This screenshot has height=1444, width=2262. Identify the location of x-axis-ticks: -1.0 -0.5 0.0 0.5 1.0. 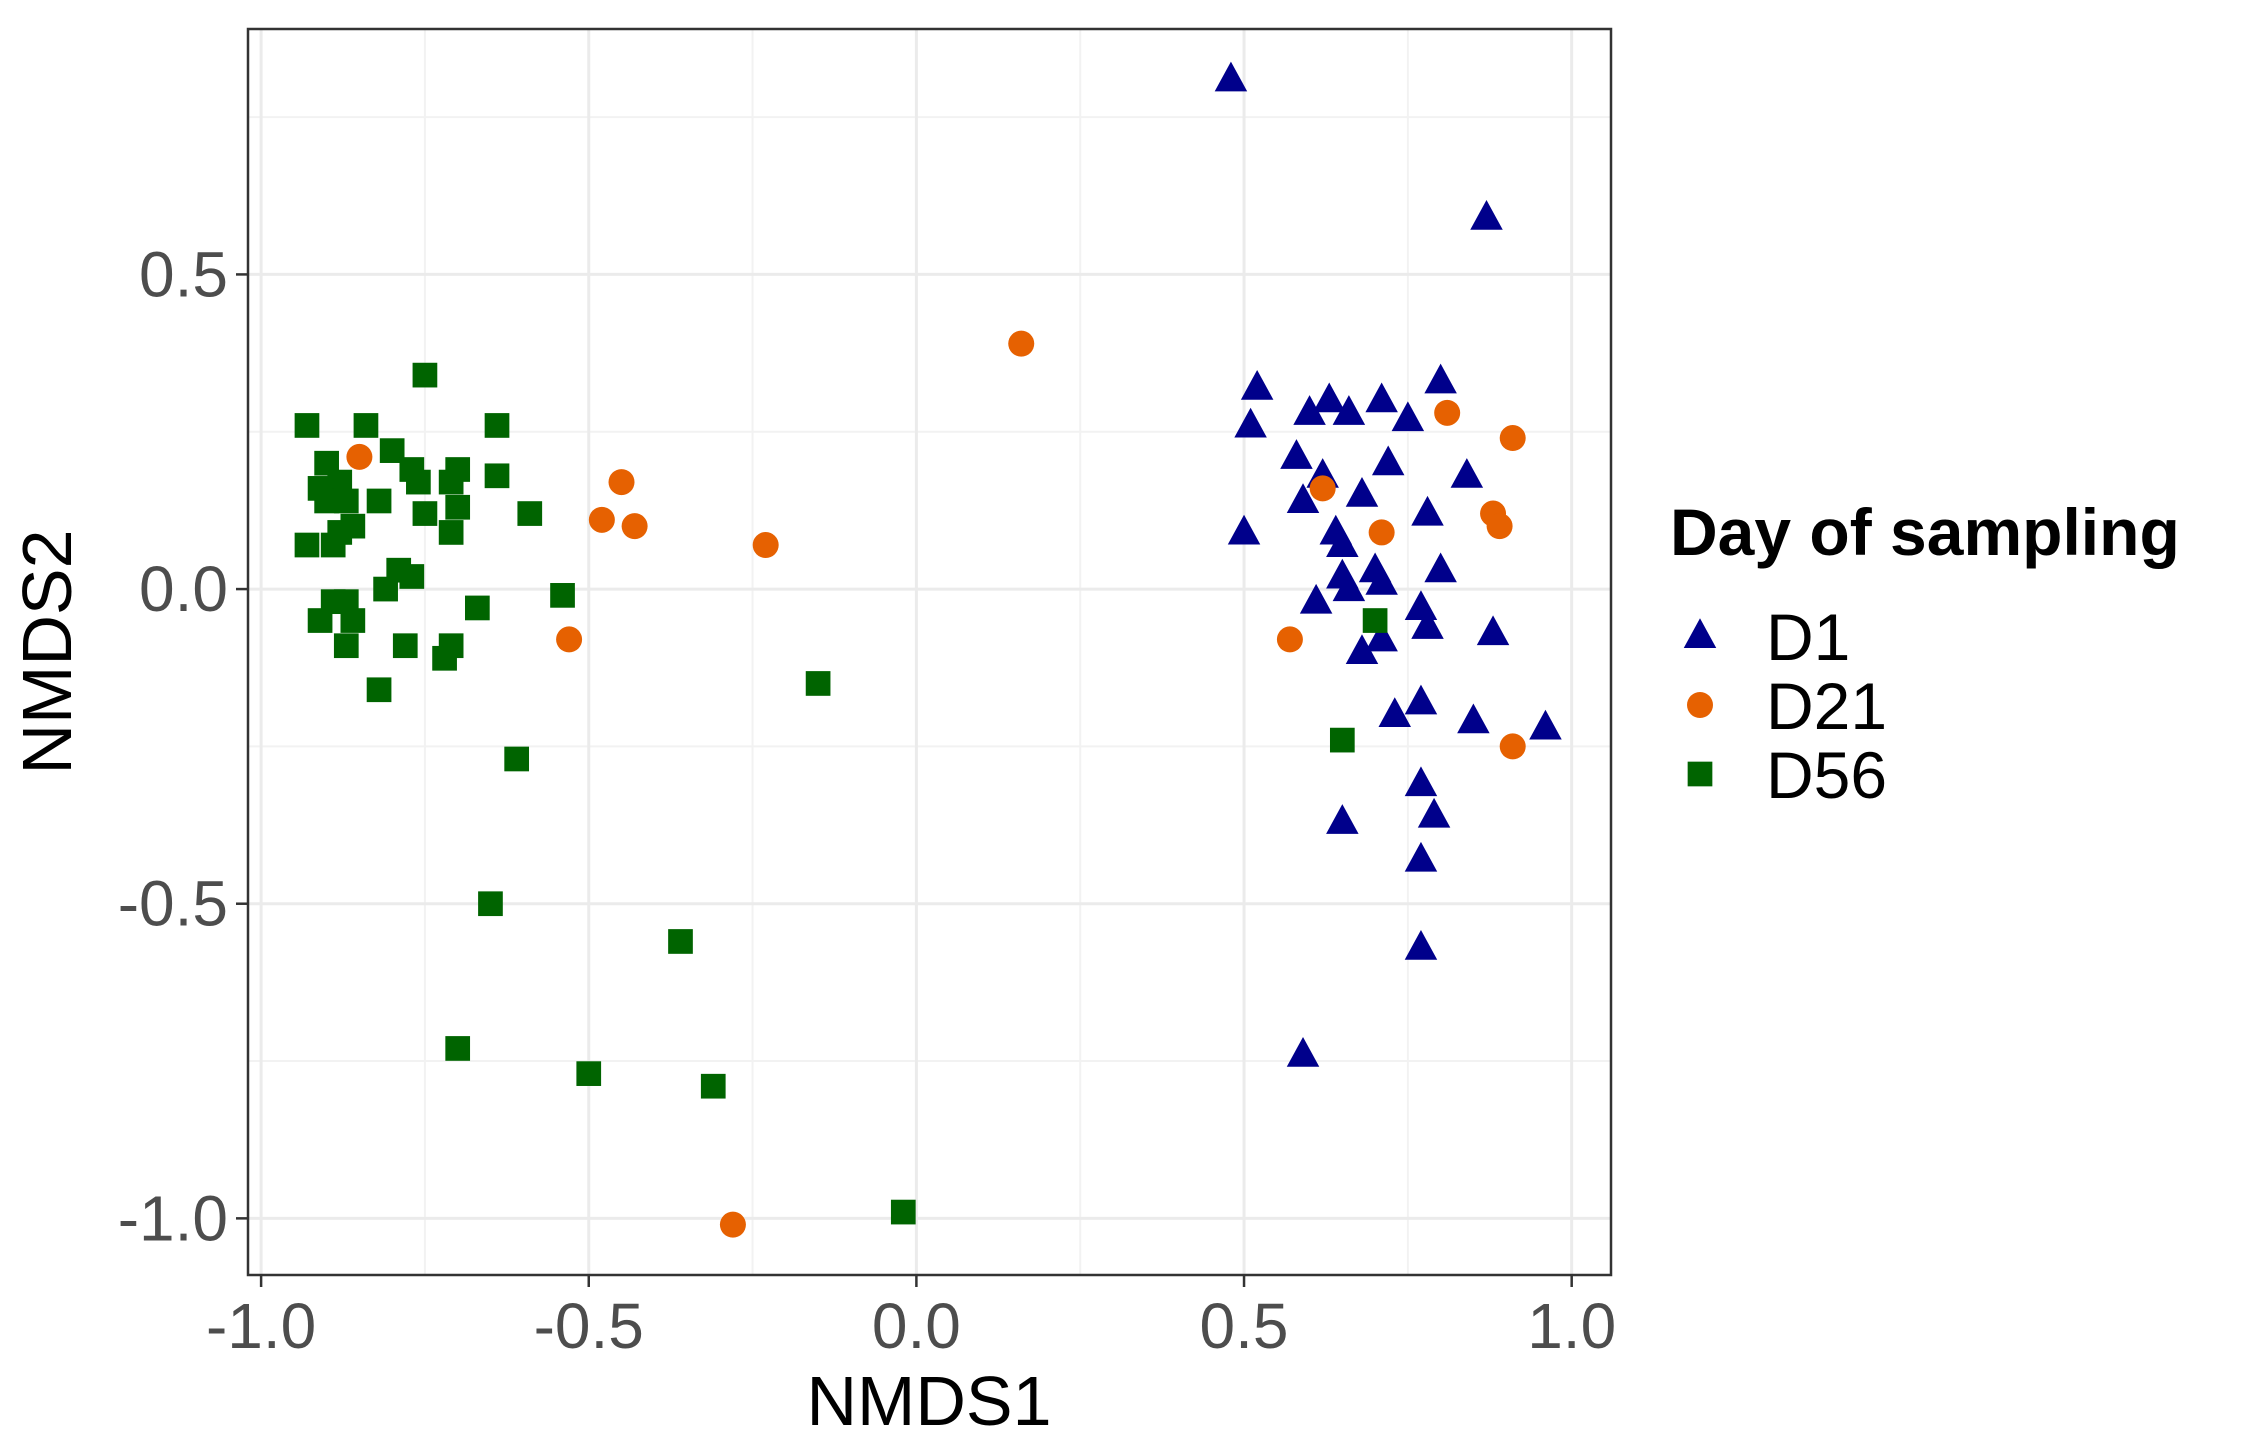
(911, 1318).